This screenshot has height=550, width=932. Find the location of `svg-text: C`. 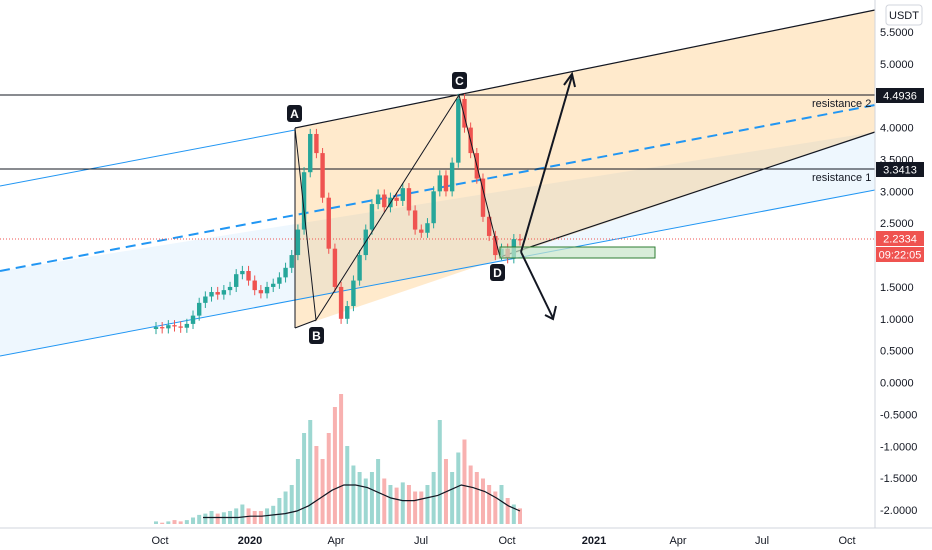

svg-text: C is located at coordinates (459, 81).